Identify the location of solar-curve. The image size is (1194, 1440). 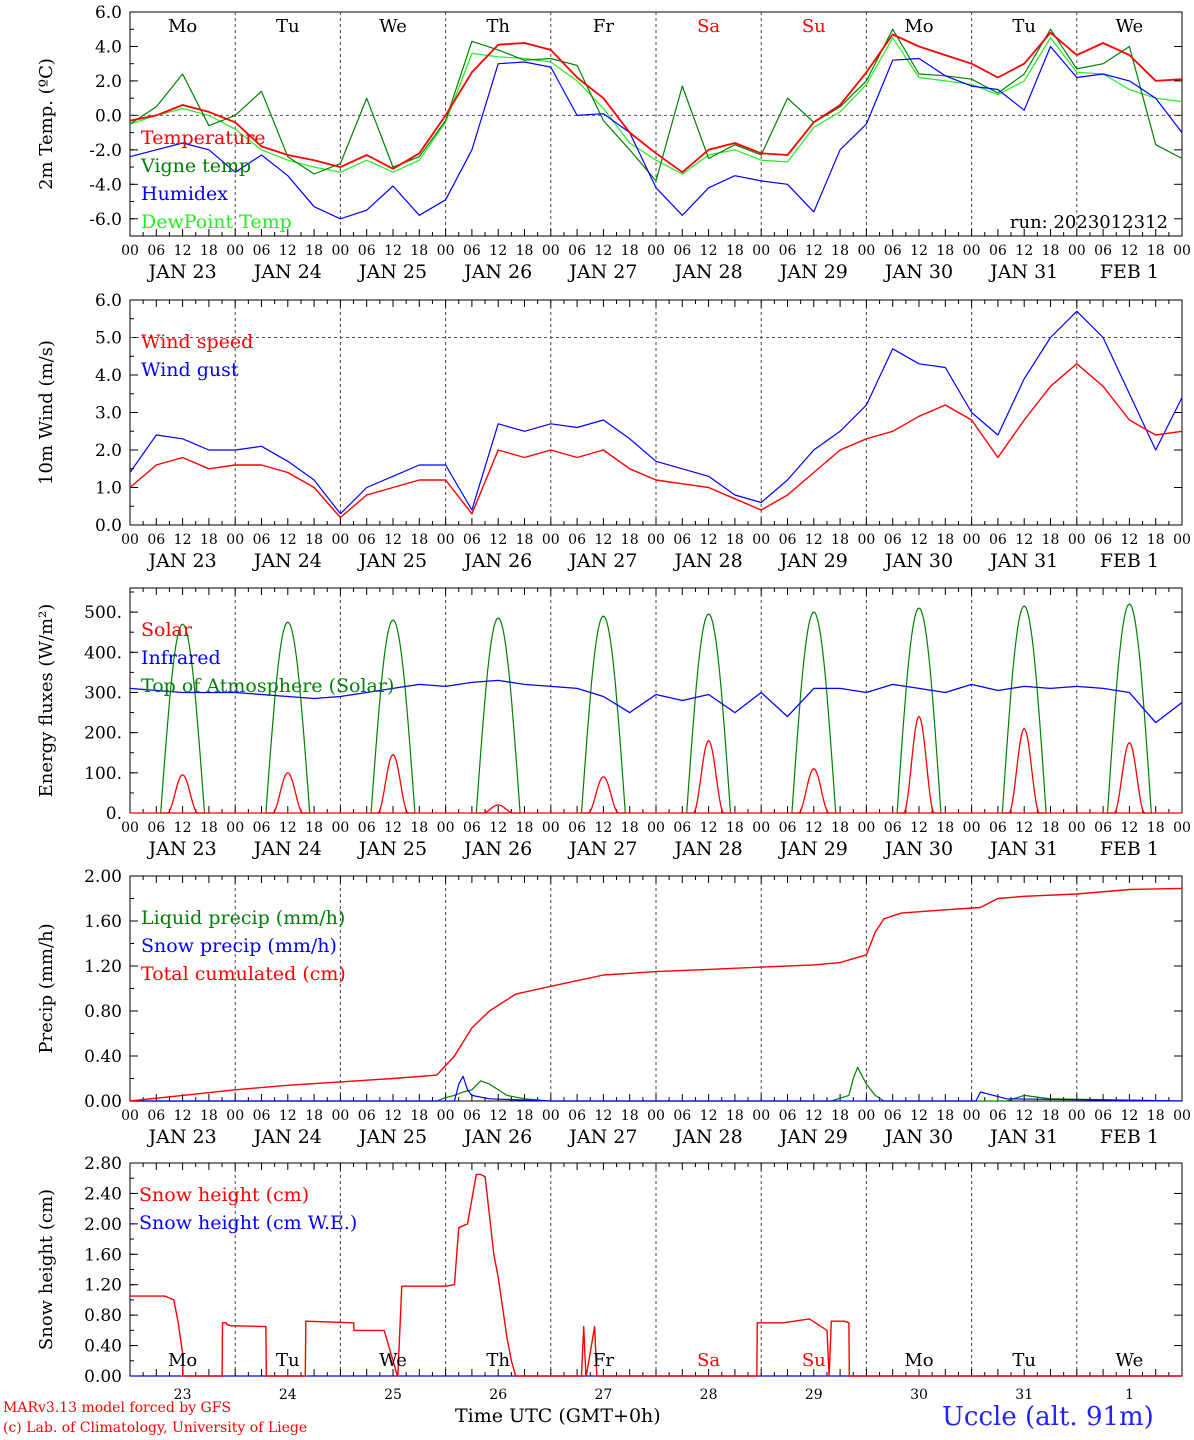
(708, 776).